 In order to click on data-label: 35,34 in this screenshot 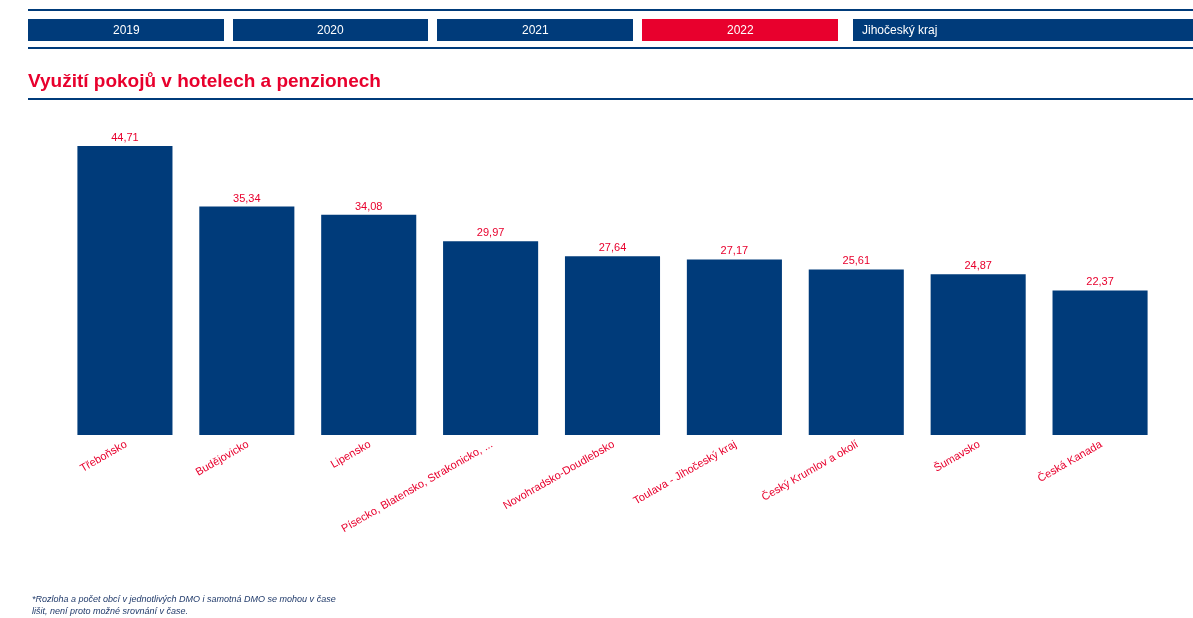, I will do `click(247, 197)`.